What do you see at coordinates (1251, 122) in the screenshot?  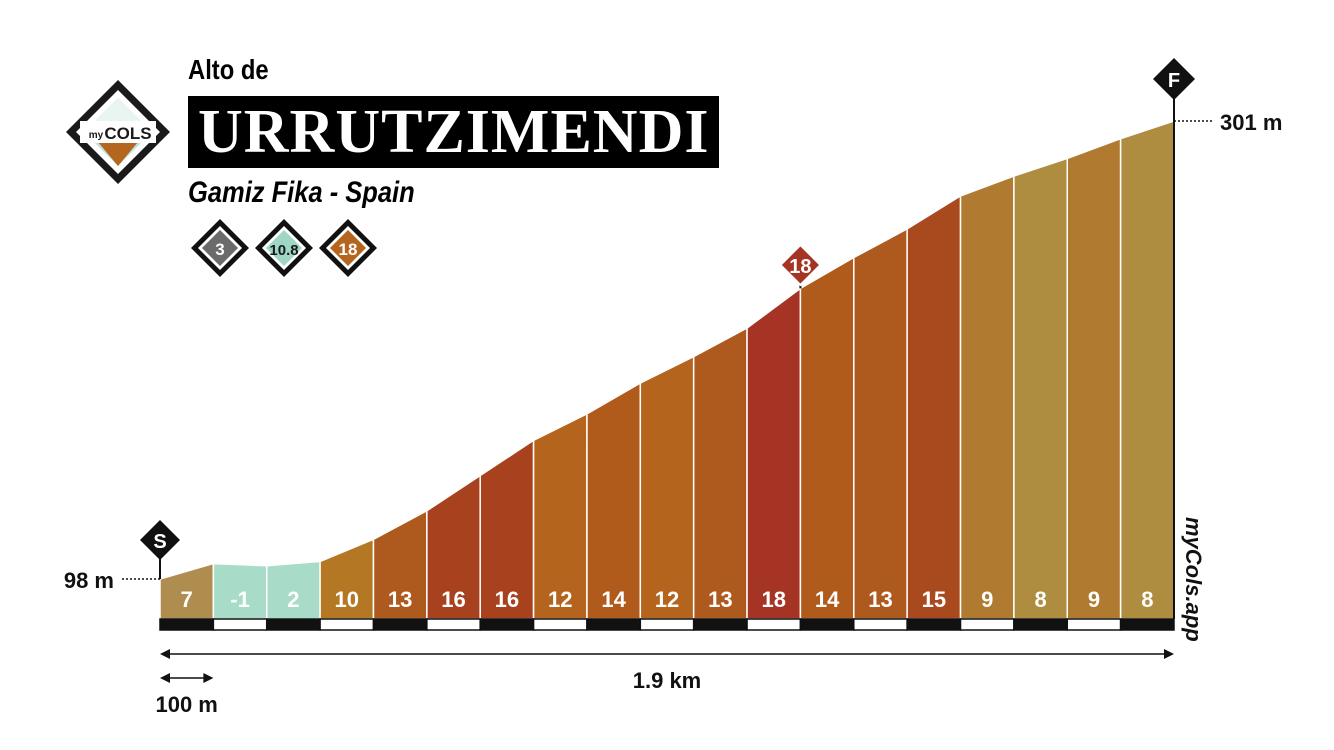 I see `end-elevation-label: 301 m` at bounding box center [1251, 122].